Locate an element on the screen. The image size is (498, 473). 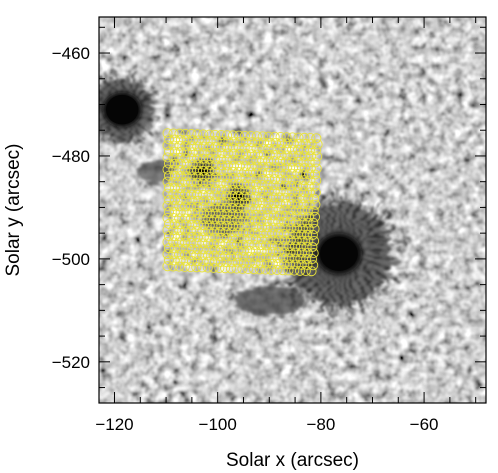
x-tick-label: −80 is located at coordinates (320, 424).